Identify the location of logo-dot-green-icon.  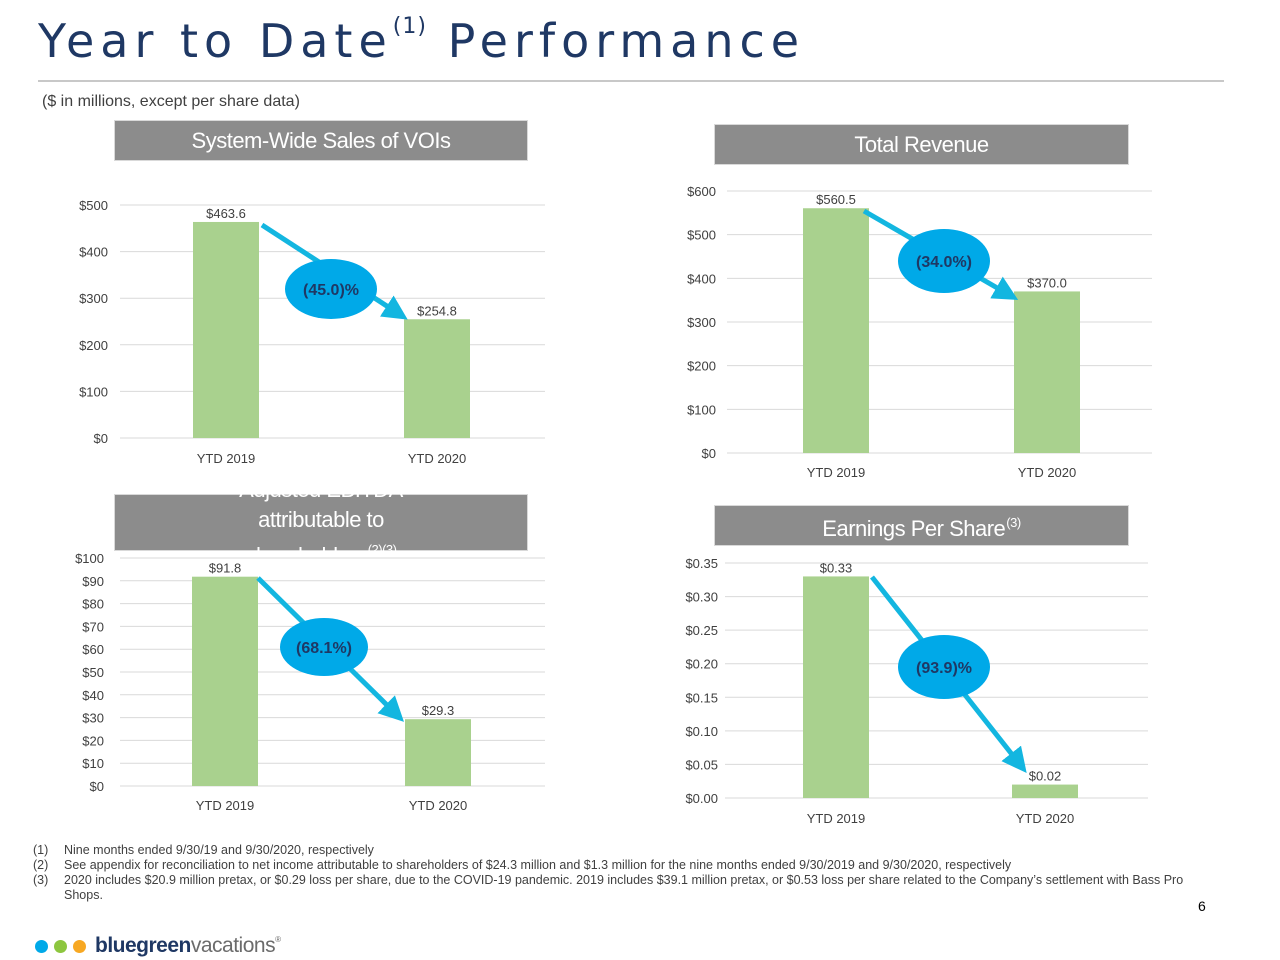
(60, 946).